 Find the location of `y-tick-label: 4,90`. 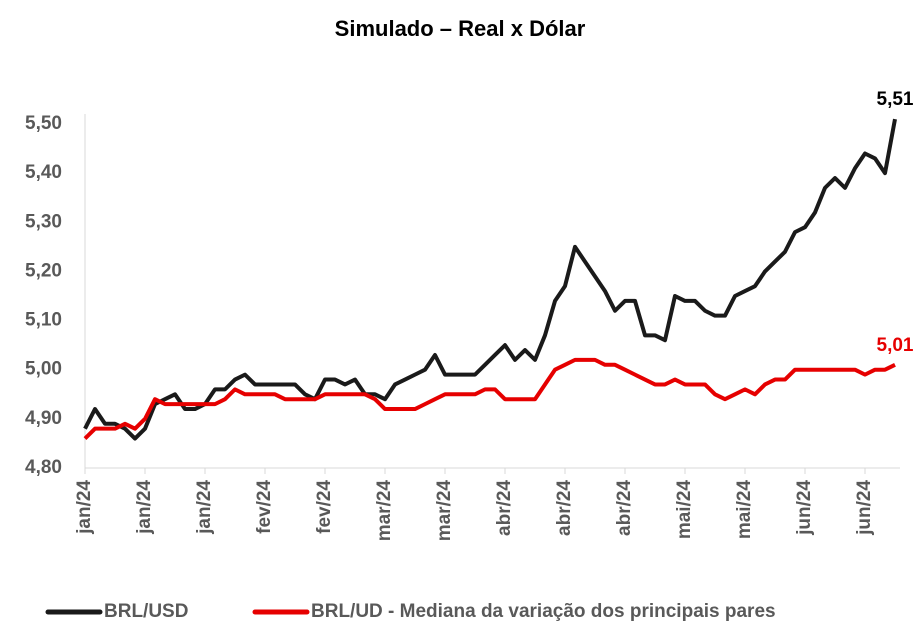

y-tick-label: 4,90 is located at coordinates (43, 418).